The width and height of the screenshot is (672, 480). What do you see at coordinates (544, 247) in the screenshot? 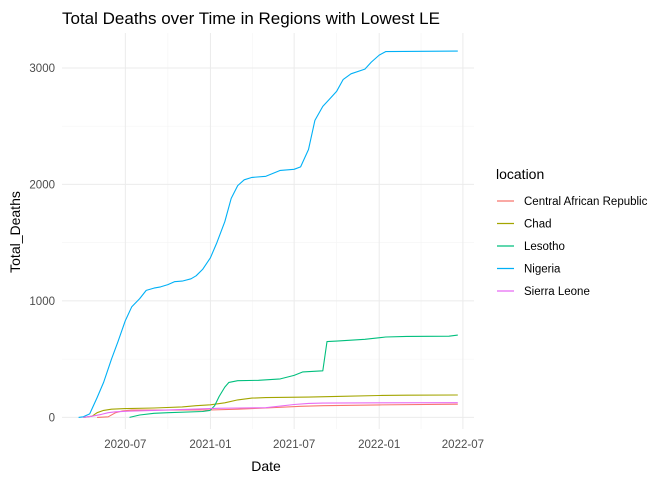
I see `legend-label: Lesotho` at bounding box center [544, 247].